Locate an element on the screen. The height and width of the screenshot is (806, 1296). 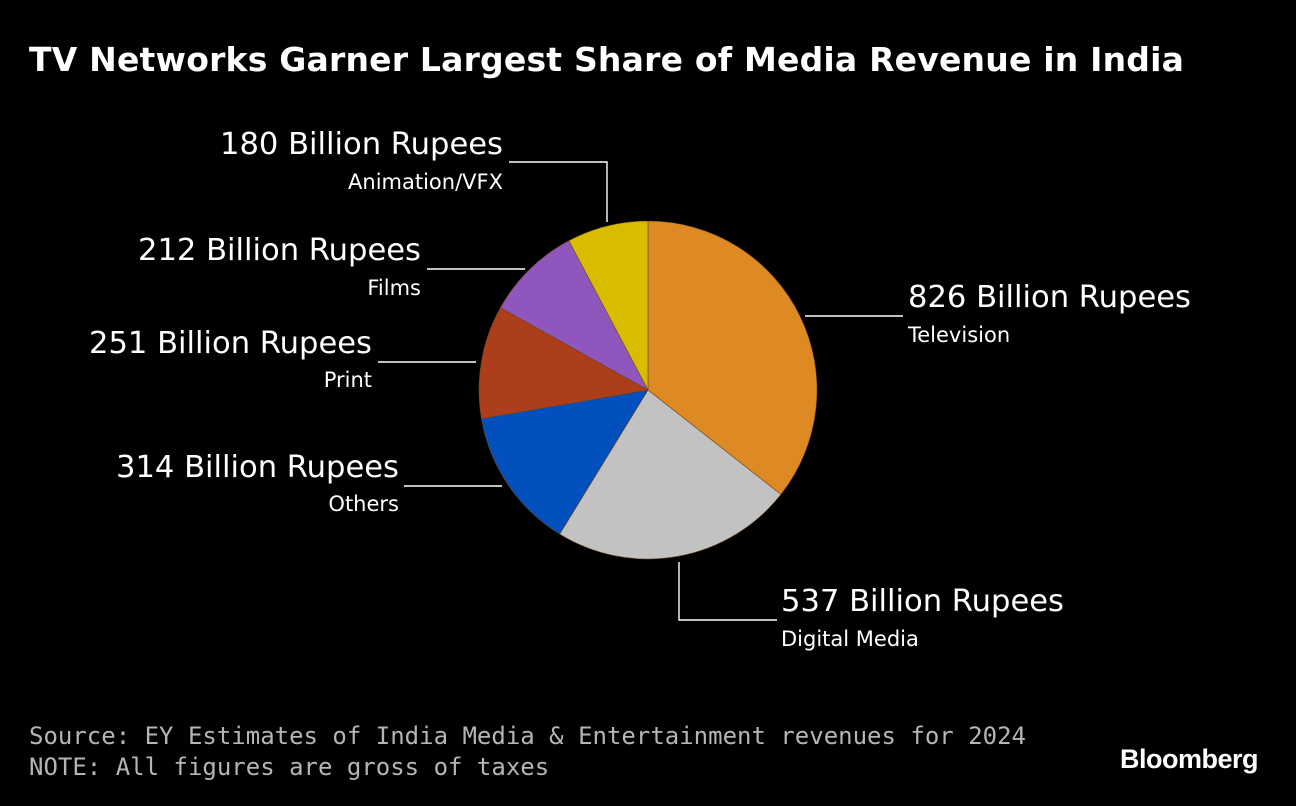
pie-slice-others is located at coordinates (565, 462).